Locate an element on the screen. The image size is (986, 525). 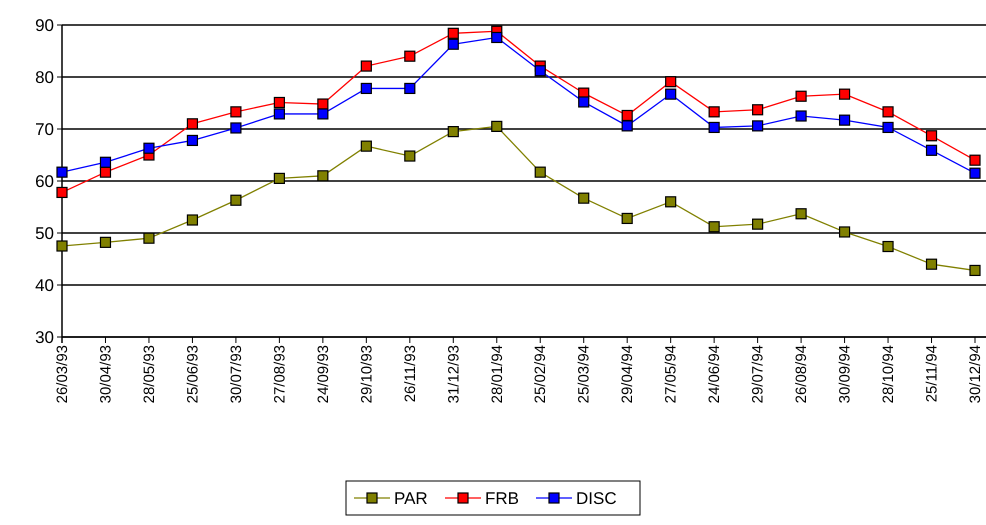
x-tick-label: 30/04/93 is located at coordinates (105, 374).